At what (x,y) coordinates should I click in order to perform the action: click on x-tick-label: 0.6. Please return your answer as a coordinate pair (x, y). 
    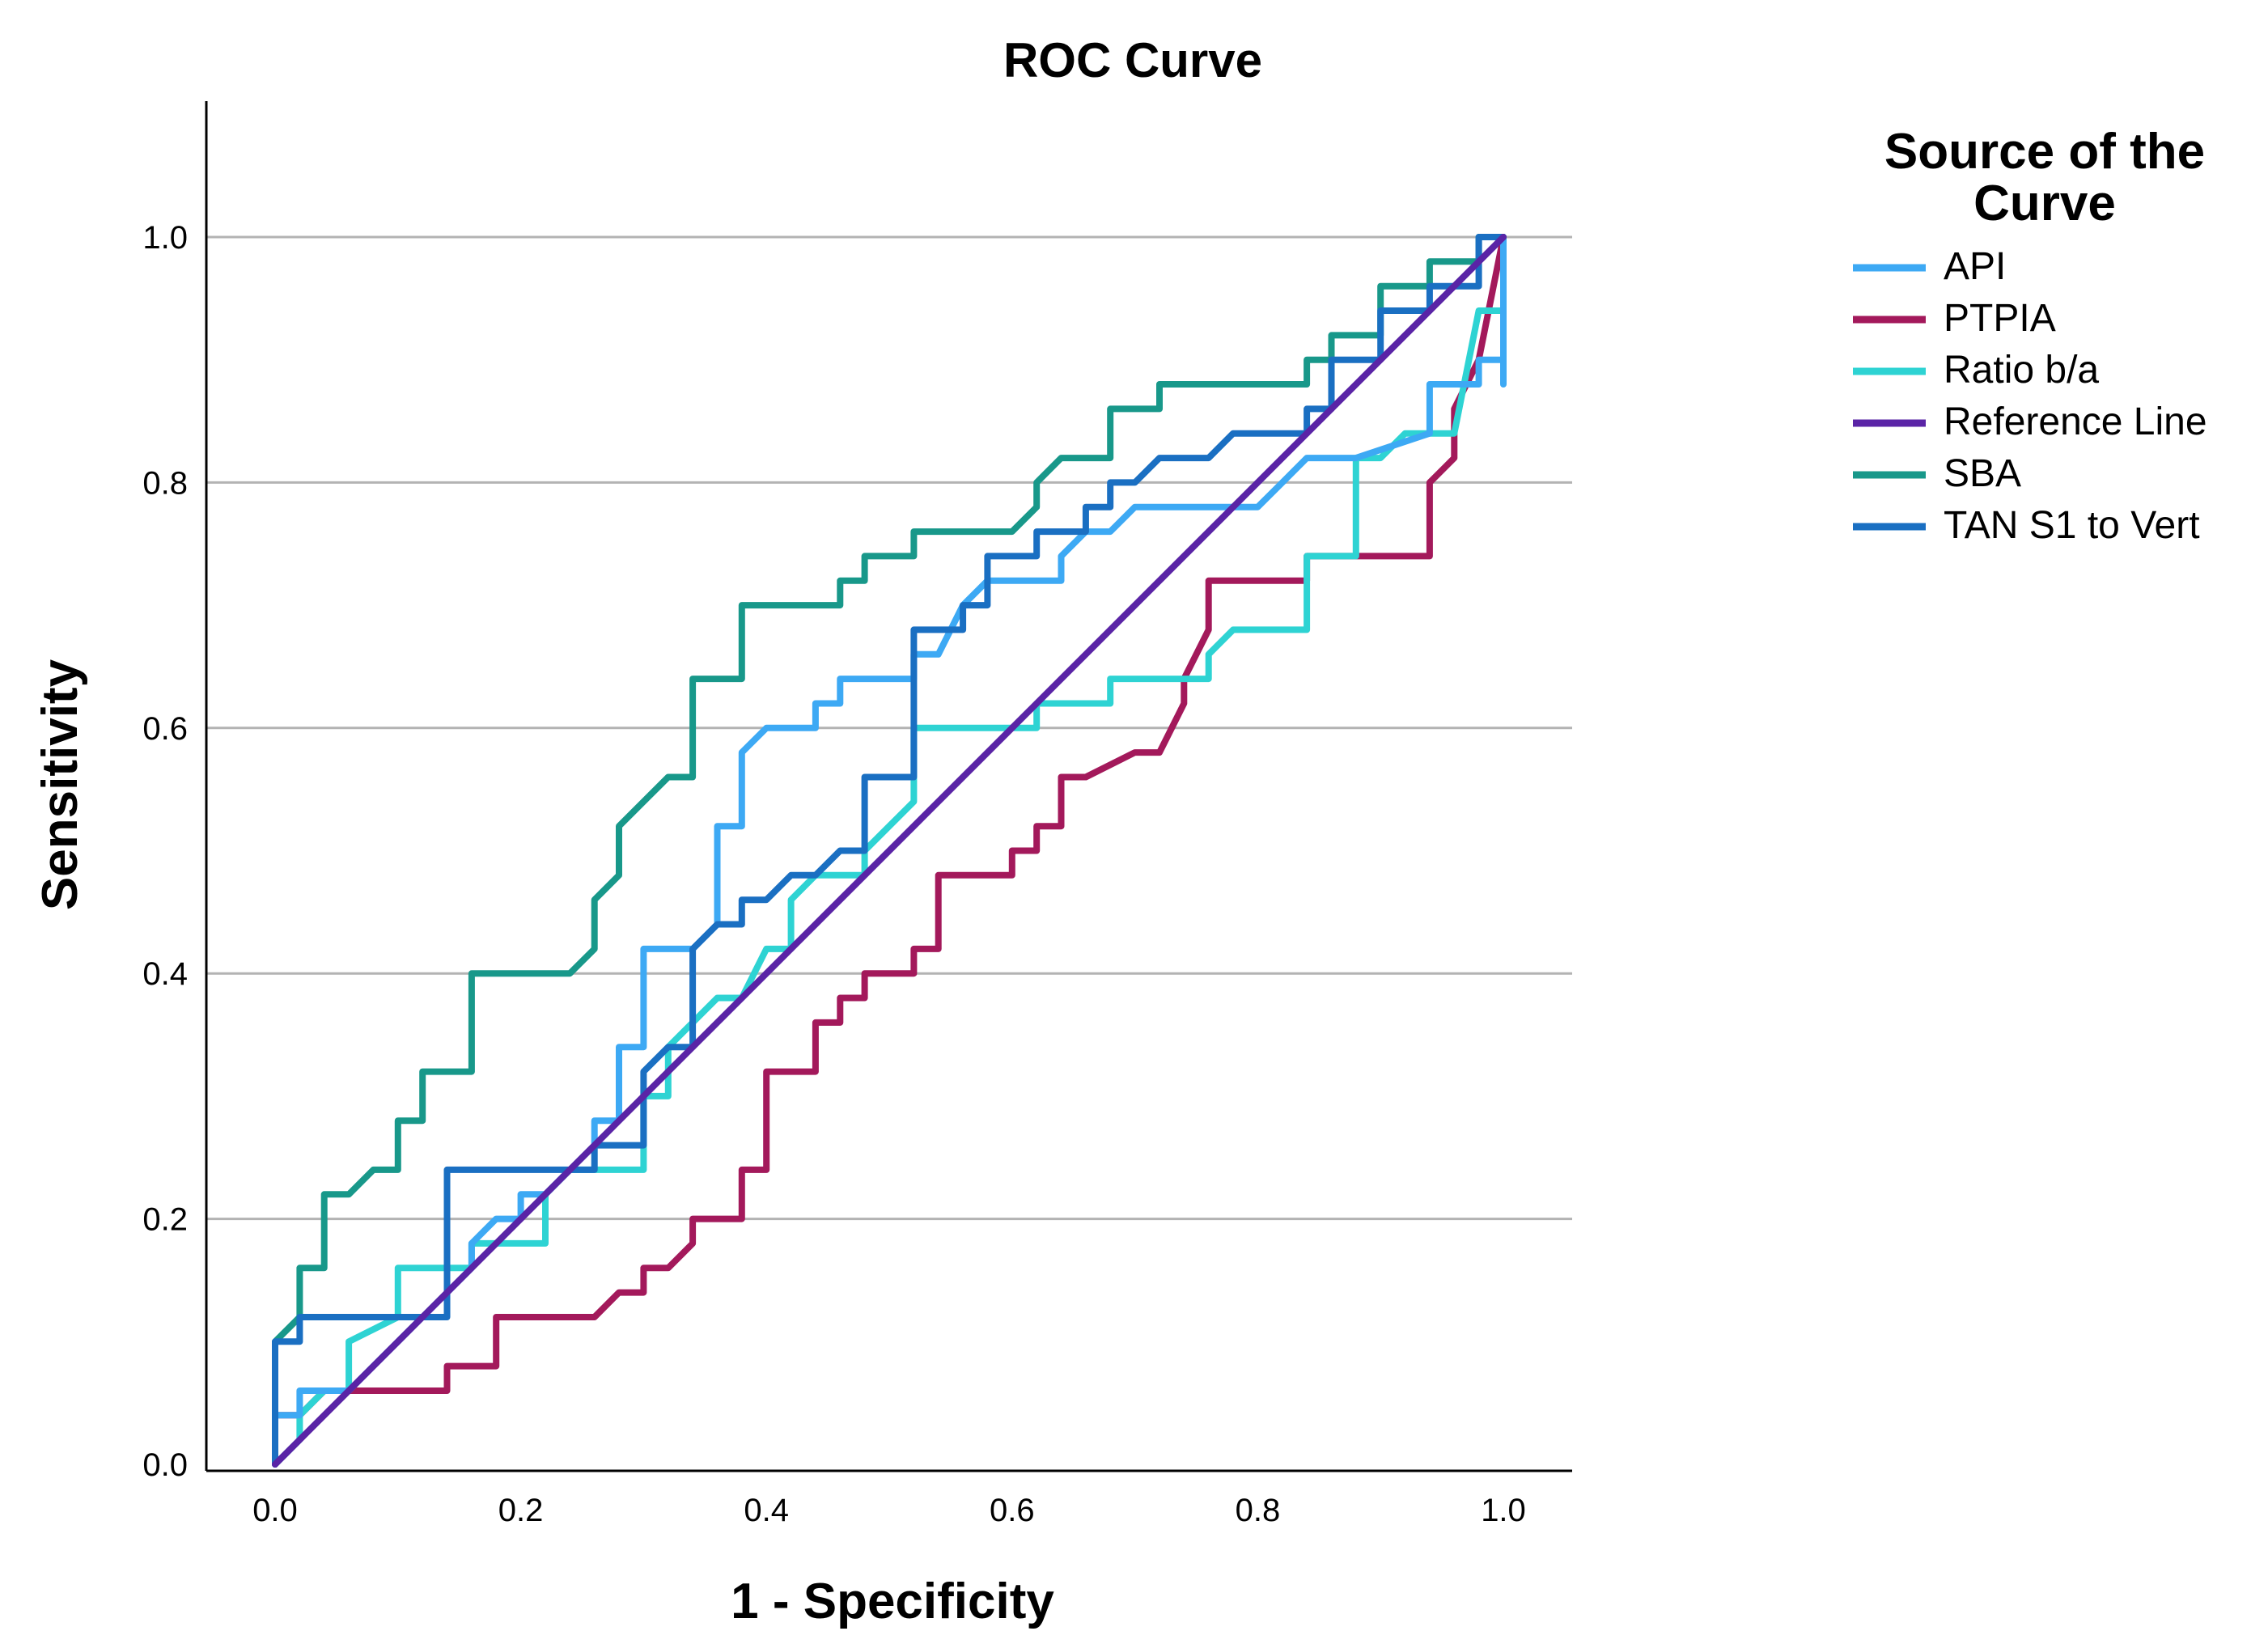
    Looking at the image, I should click on (1013, 1510).